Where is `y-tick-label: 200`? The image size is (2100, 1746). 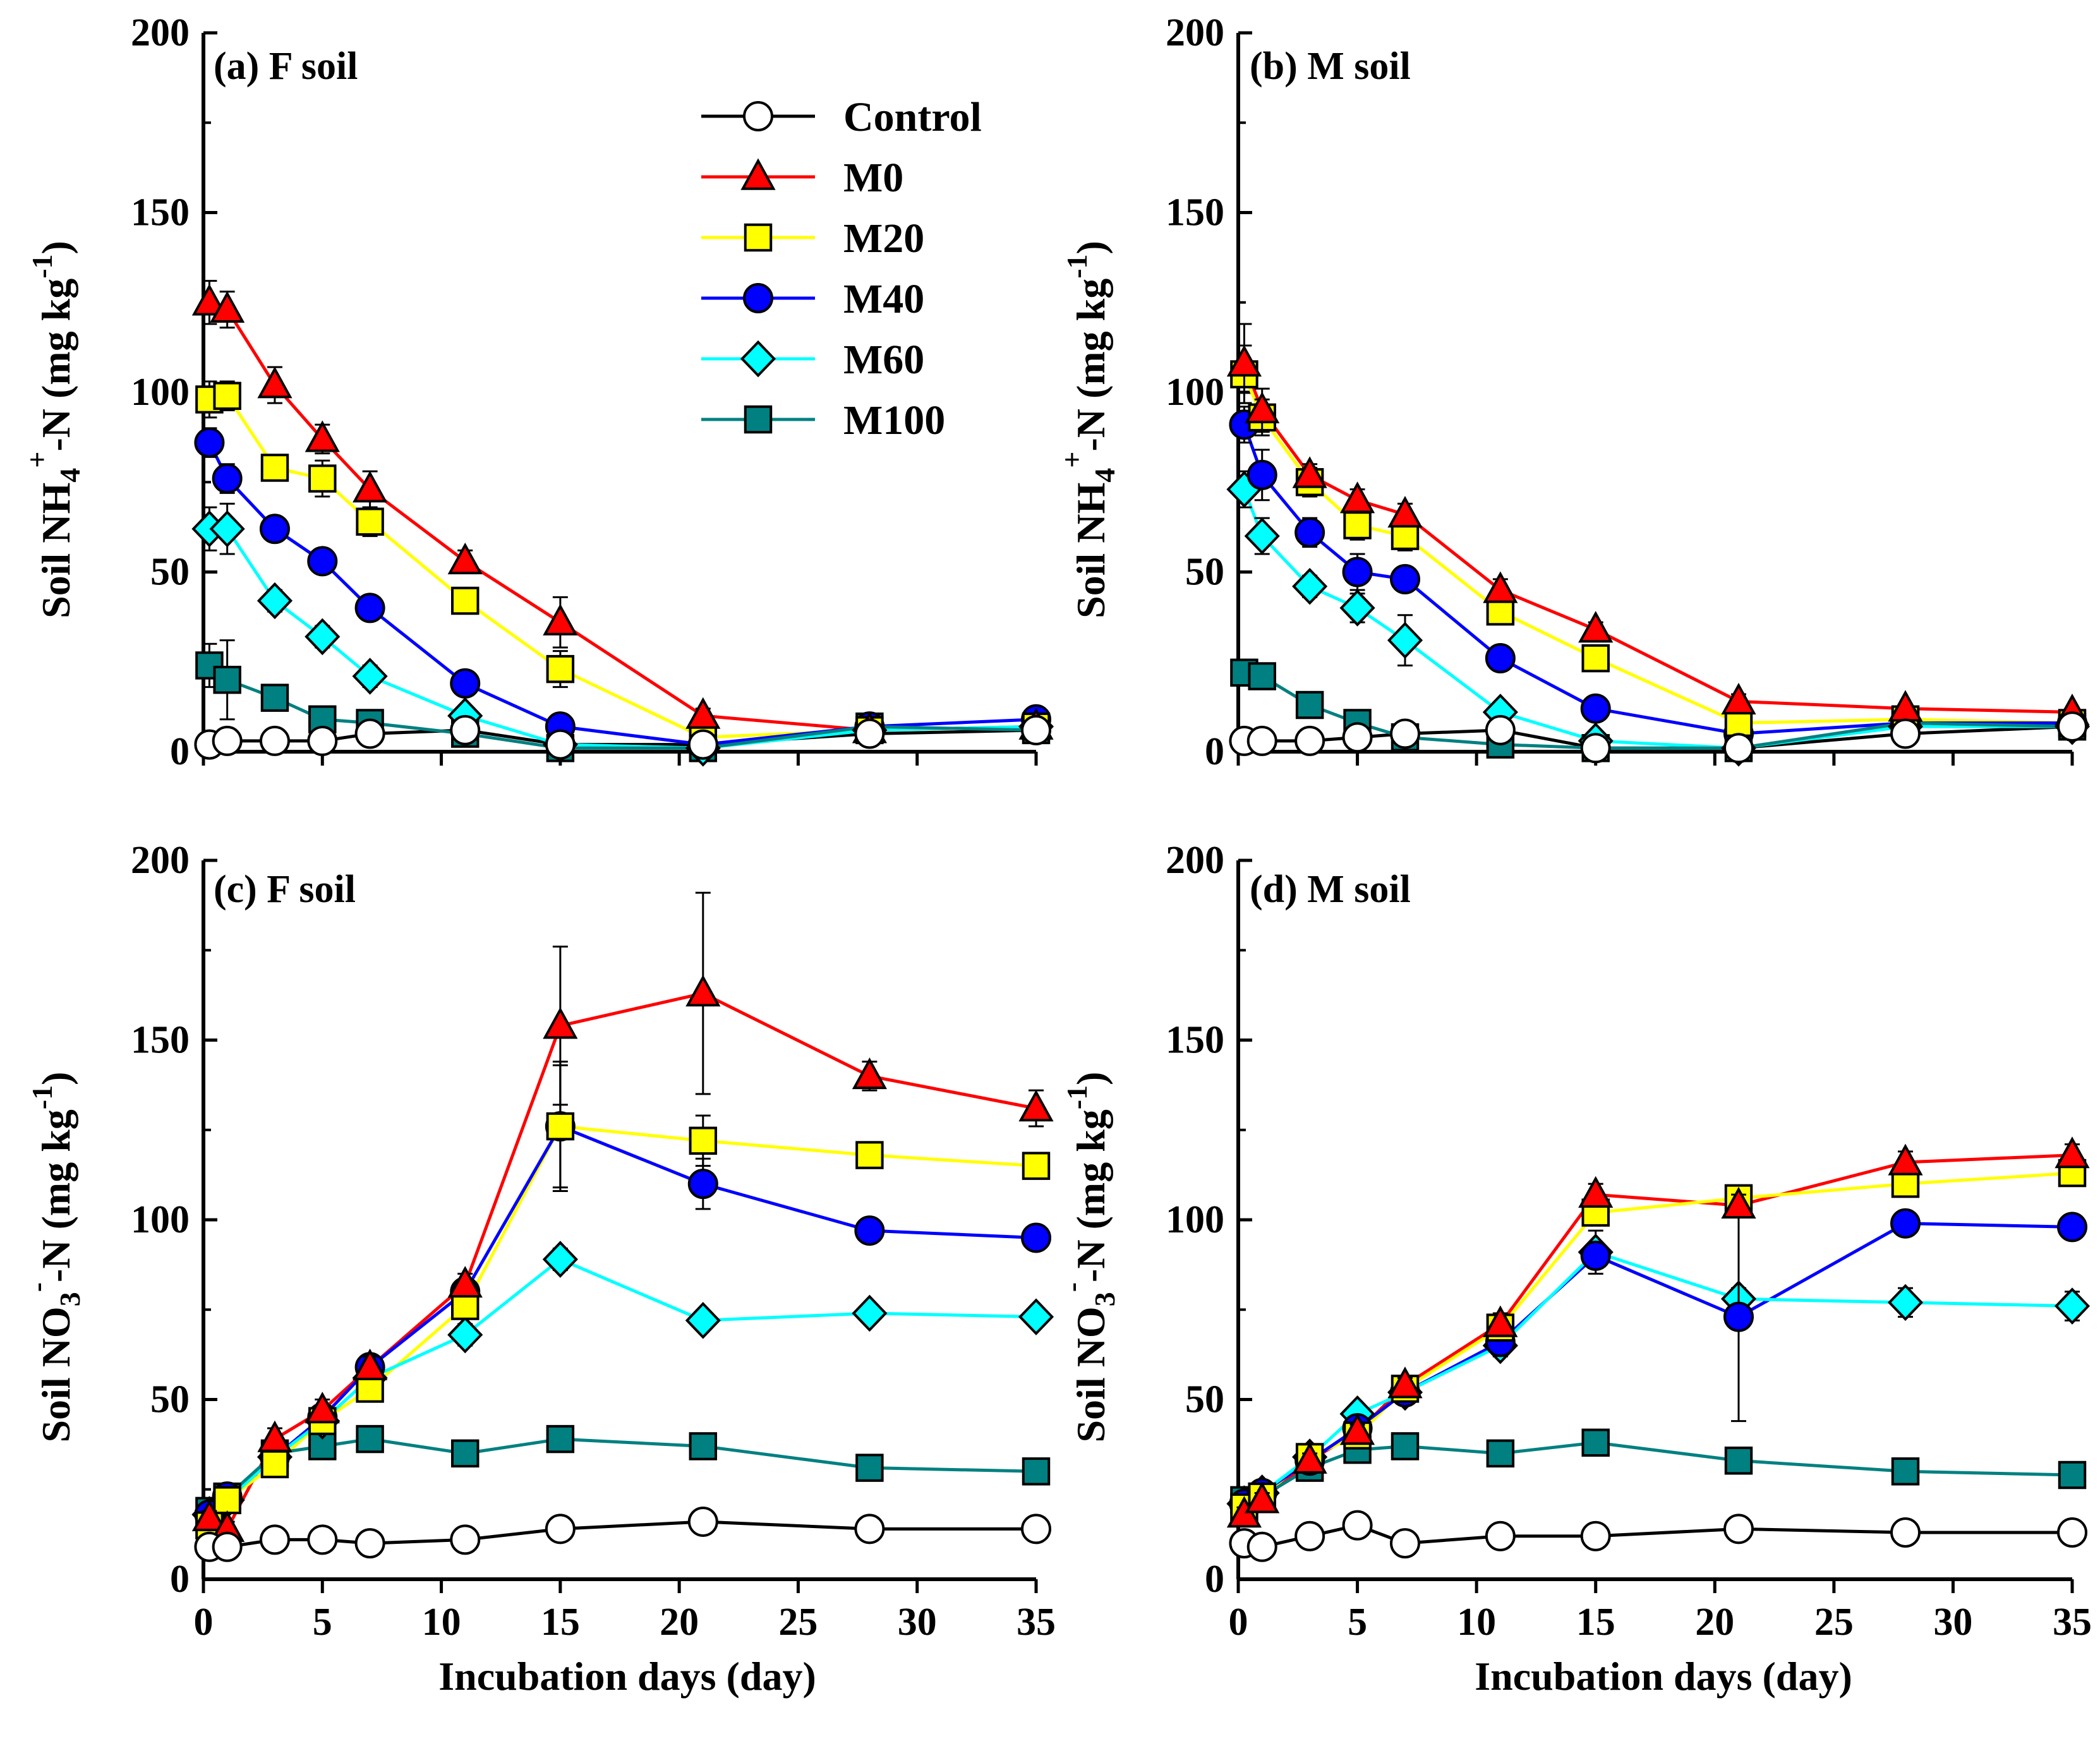
y-tick-label: 200 is located at coordinates (1195, 32).